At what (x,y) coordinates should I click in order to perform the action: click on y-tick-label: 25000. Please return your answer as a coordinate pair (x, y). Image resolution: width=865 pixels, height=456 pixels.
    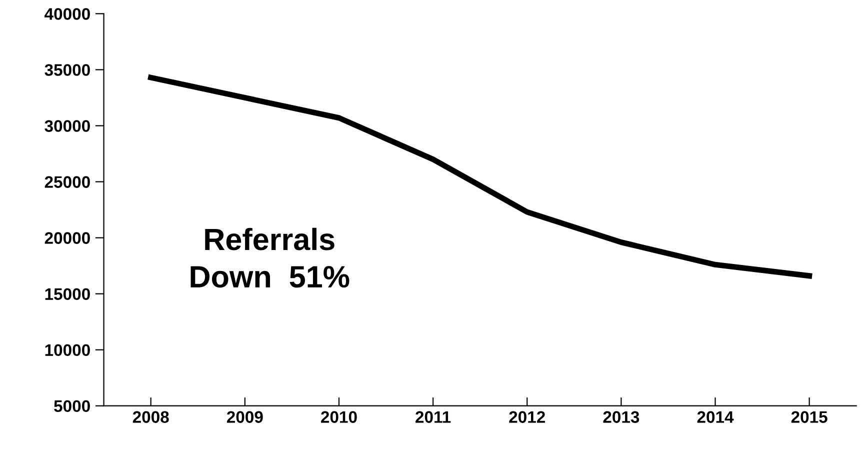
    Looking at the image, I should click on (67, 182).